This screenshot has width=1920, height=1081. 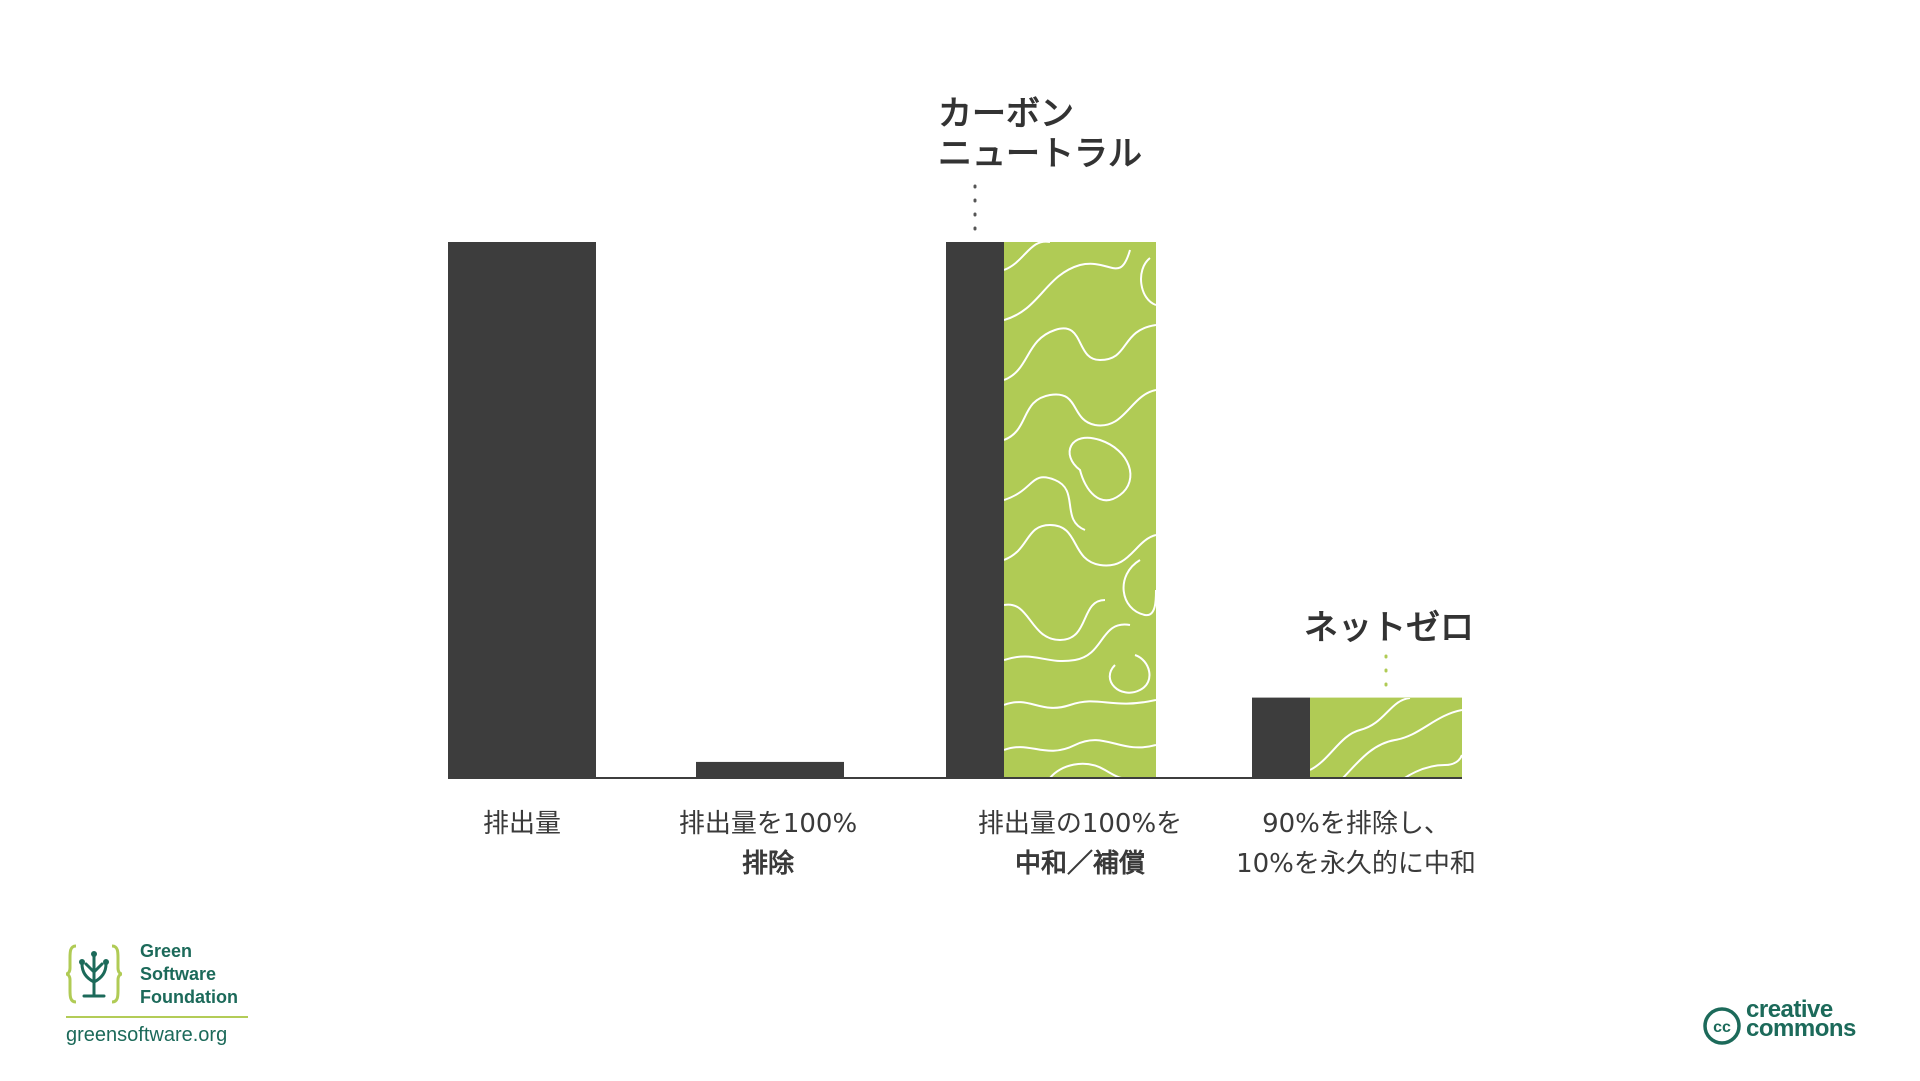 I want to click on neutralized-texture-short, so click(x=1386, y=738).